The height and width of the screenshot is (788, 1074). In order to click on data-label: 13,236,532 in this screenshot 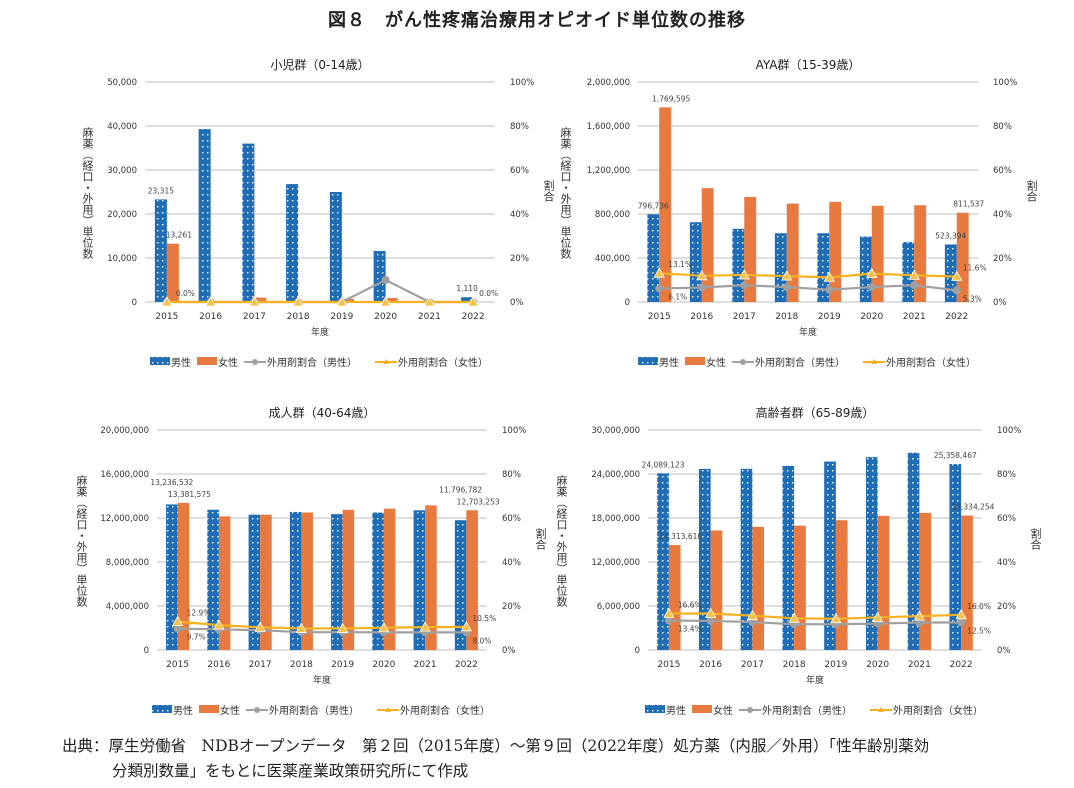, I will do `click(171, 482)`.